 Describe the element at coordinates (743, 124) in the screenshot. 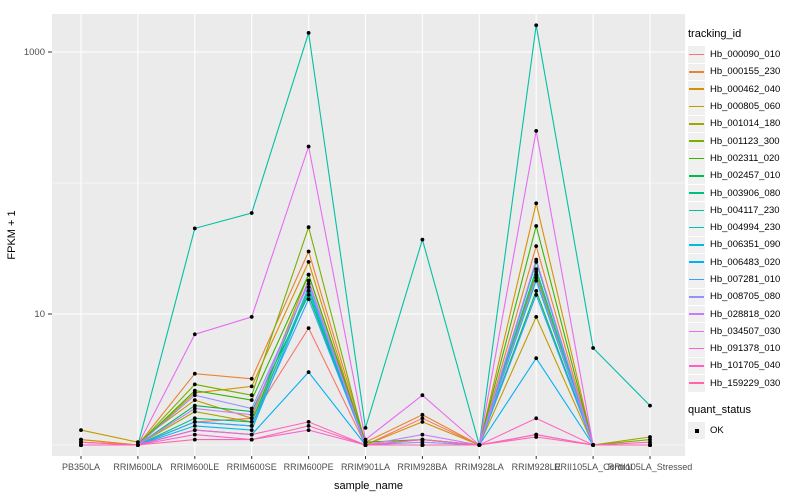

I see `legend-item-Hb_001014_180: Hb_001014_180` at that location.